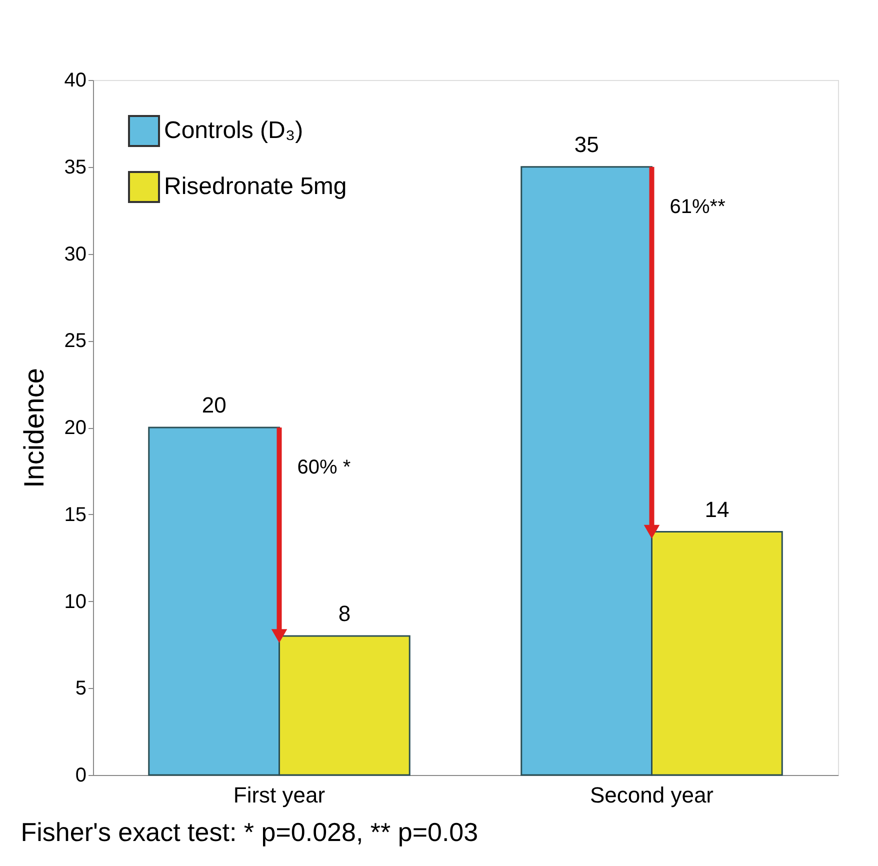 Image resolution: width=878 pixels, height=866 pixels. What do you see at coordinates (214, 405) in the screenshot?
I see `data-label: 20` at bounding box center [214, 405].